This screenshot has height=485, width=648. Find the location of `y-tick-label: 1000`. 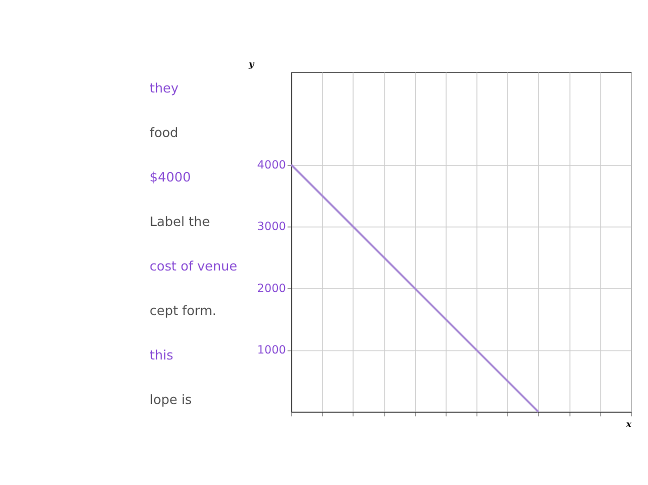

y-tick-label: 1000 is located at coordinates (271, 349).